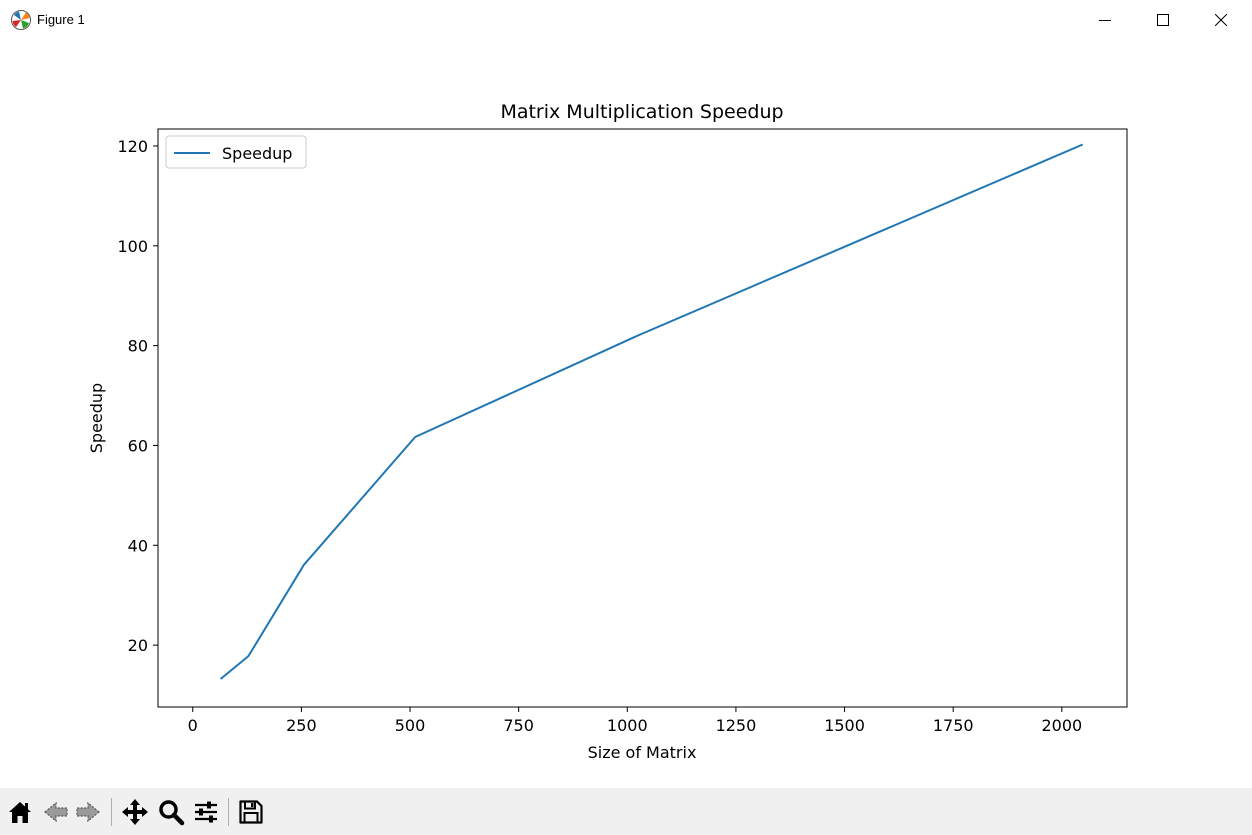  What do you see at coordinates (132, 146) in the screenshot?
I see `y-tick-label: 120` at bounding box center [132, 146].